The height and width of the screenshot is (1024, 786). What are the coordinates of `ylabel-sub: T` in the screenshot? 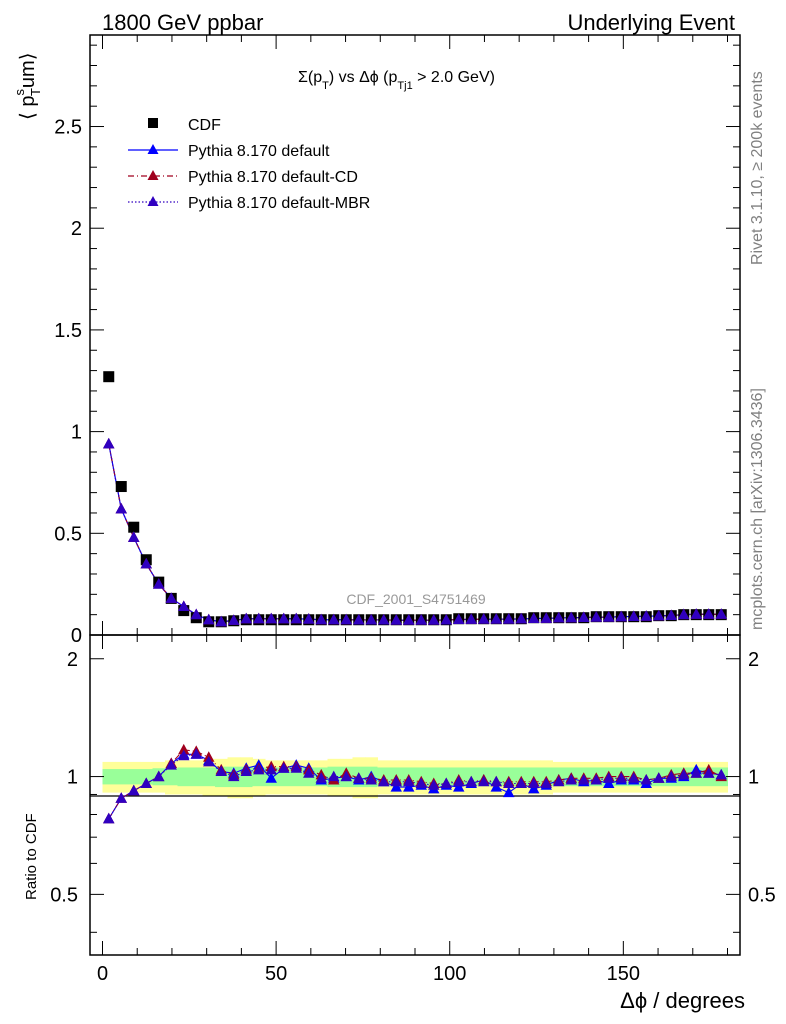 It's located at (35, 92).